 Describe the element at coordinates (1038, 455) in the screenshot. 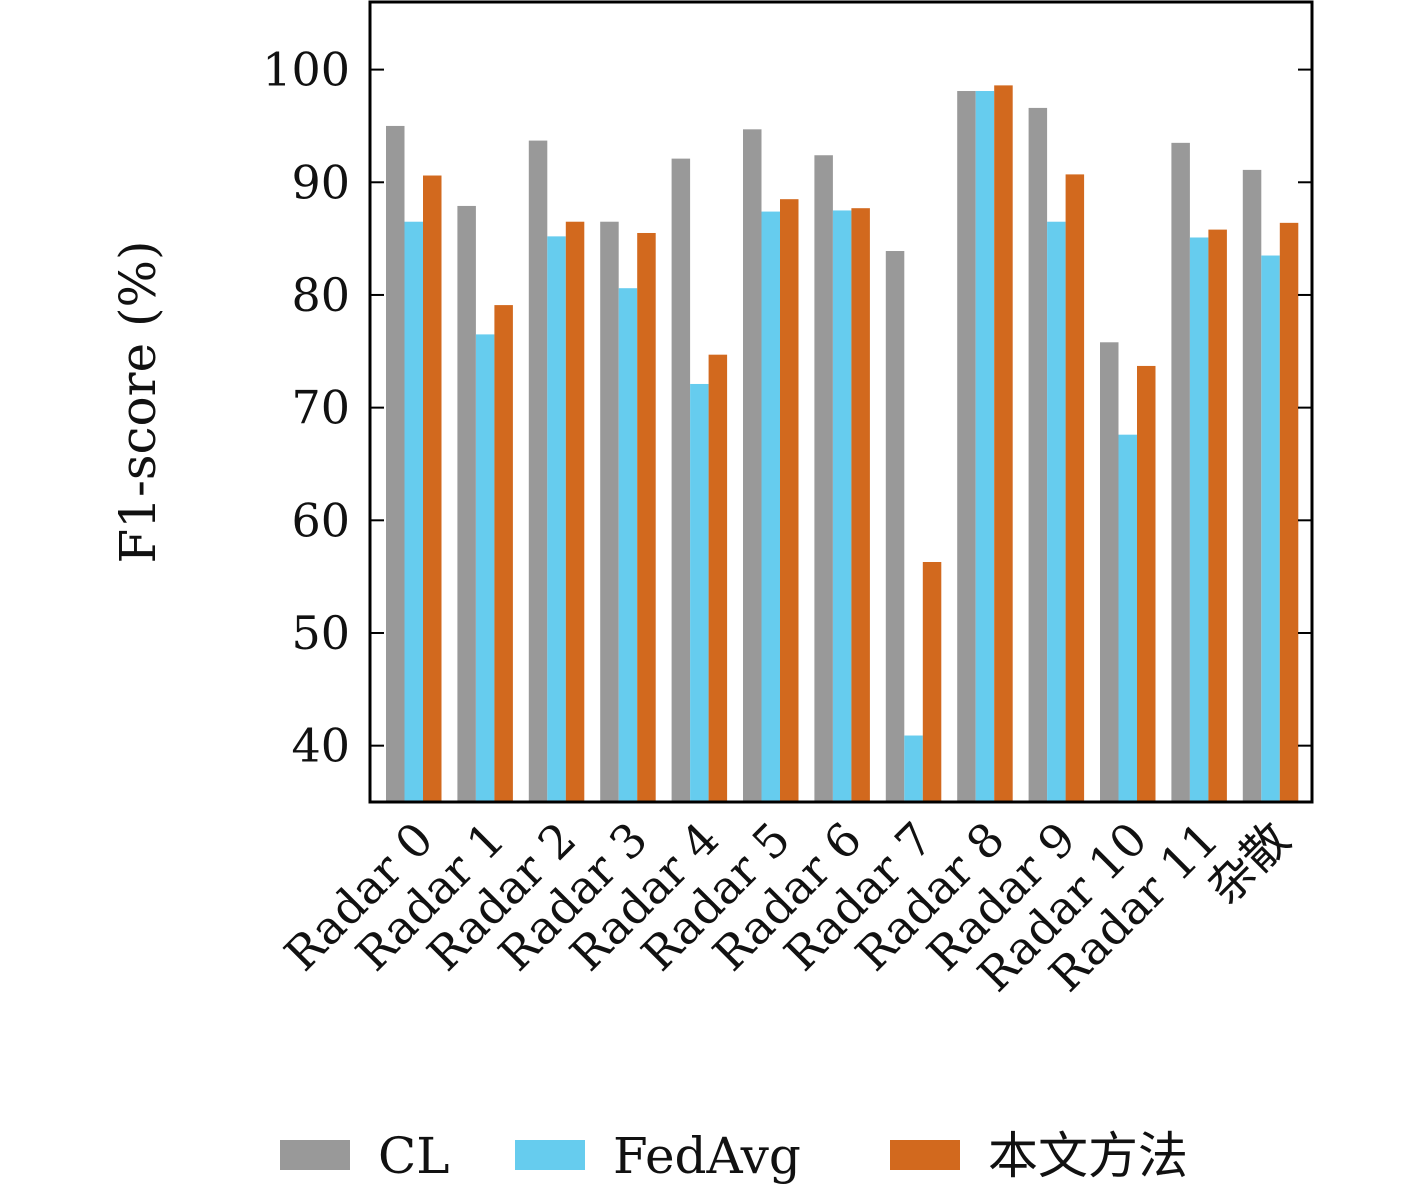

I see `bar-CL-Radar 9` at that location.